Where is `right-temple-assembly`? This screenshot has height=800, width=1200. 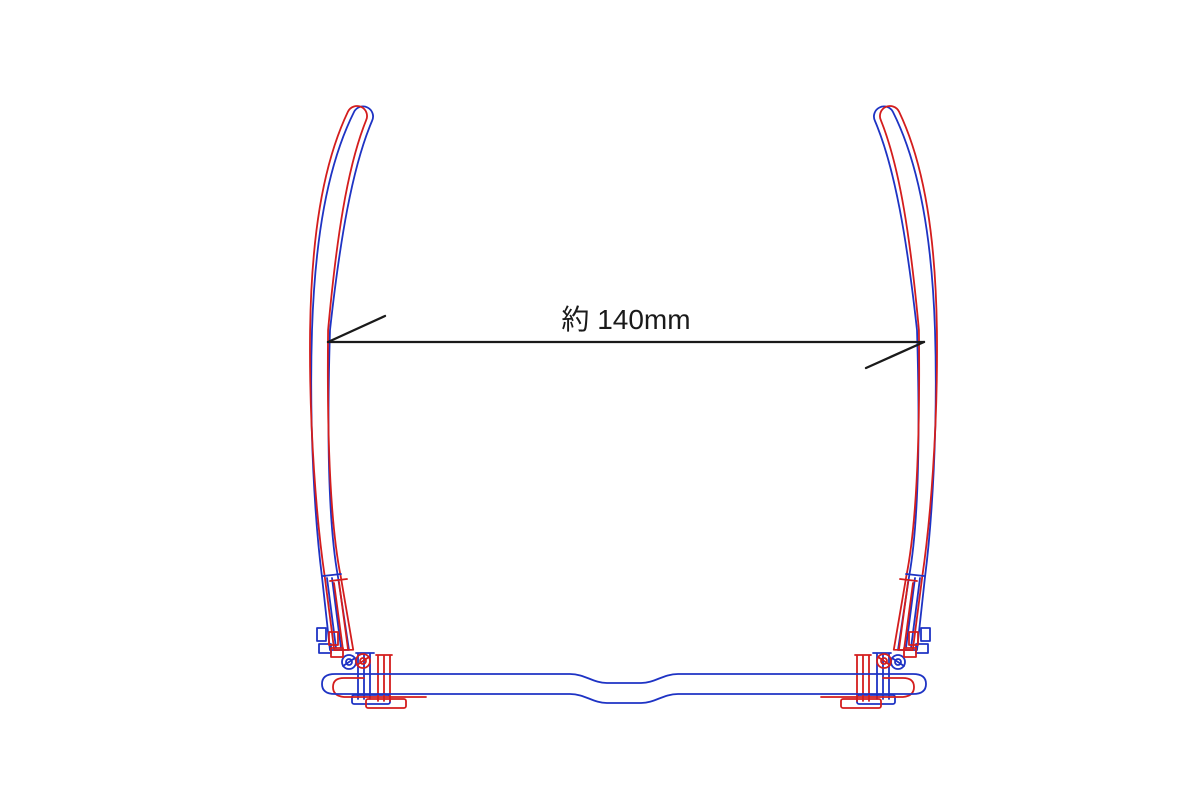
right-temple-assembly is located at coordinates (881, 407).